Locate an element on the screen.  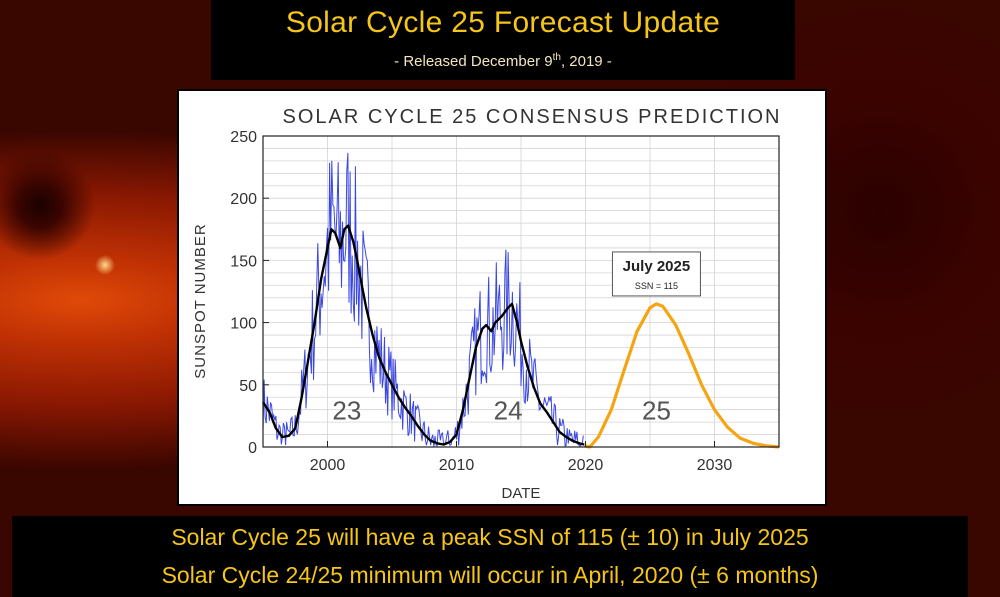
cycle-number-label: 25 is located at coordinates (656, 411).